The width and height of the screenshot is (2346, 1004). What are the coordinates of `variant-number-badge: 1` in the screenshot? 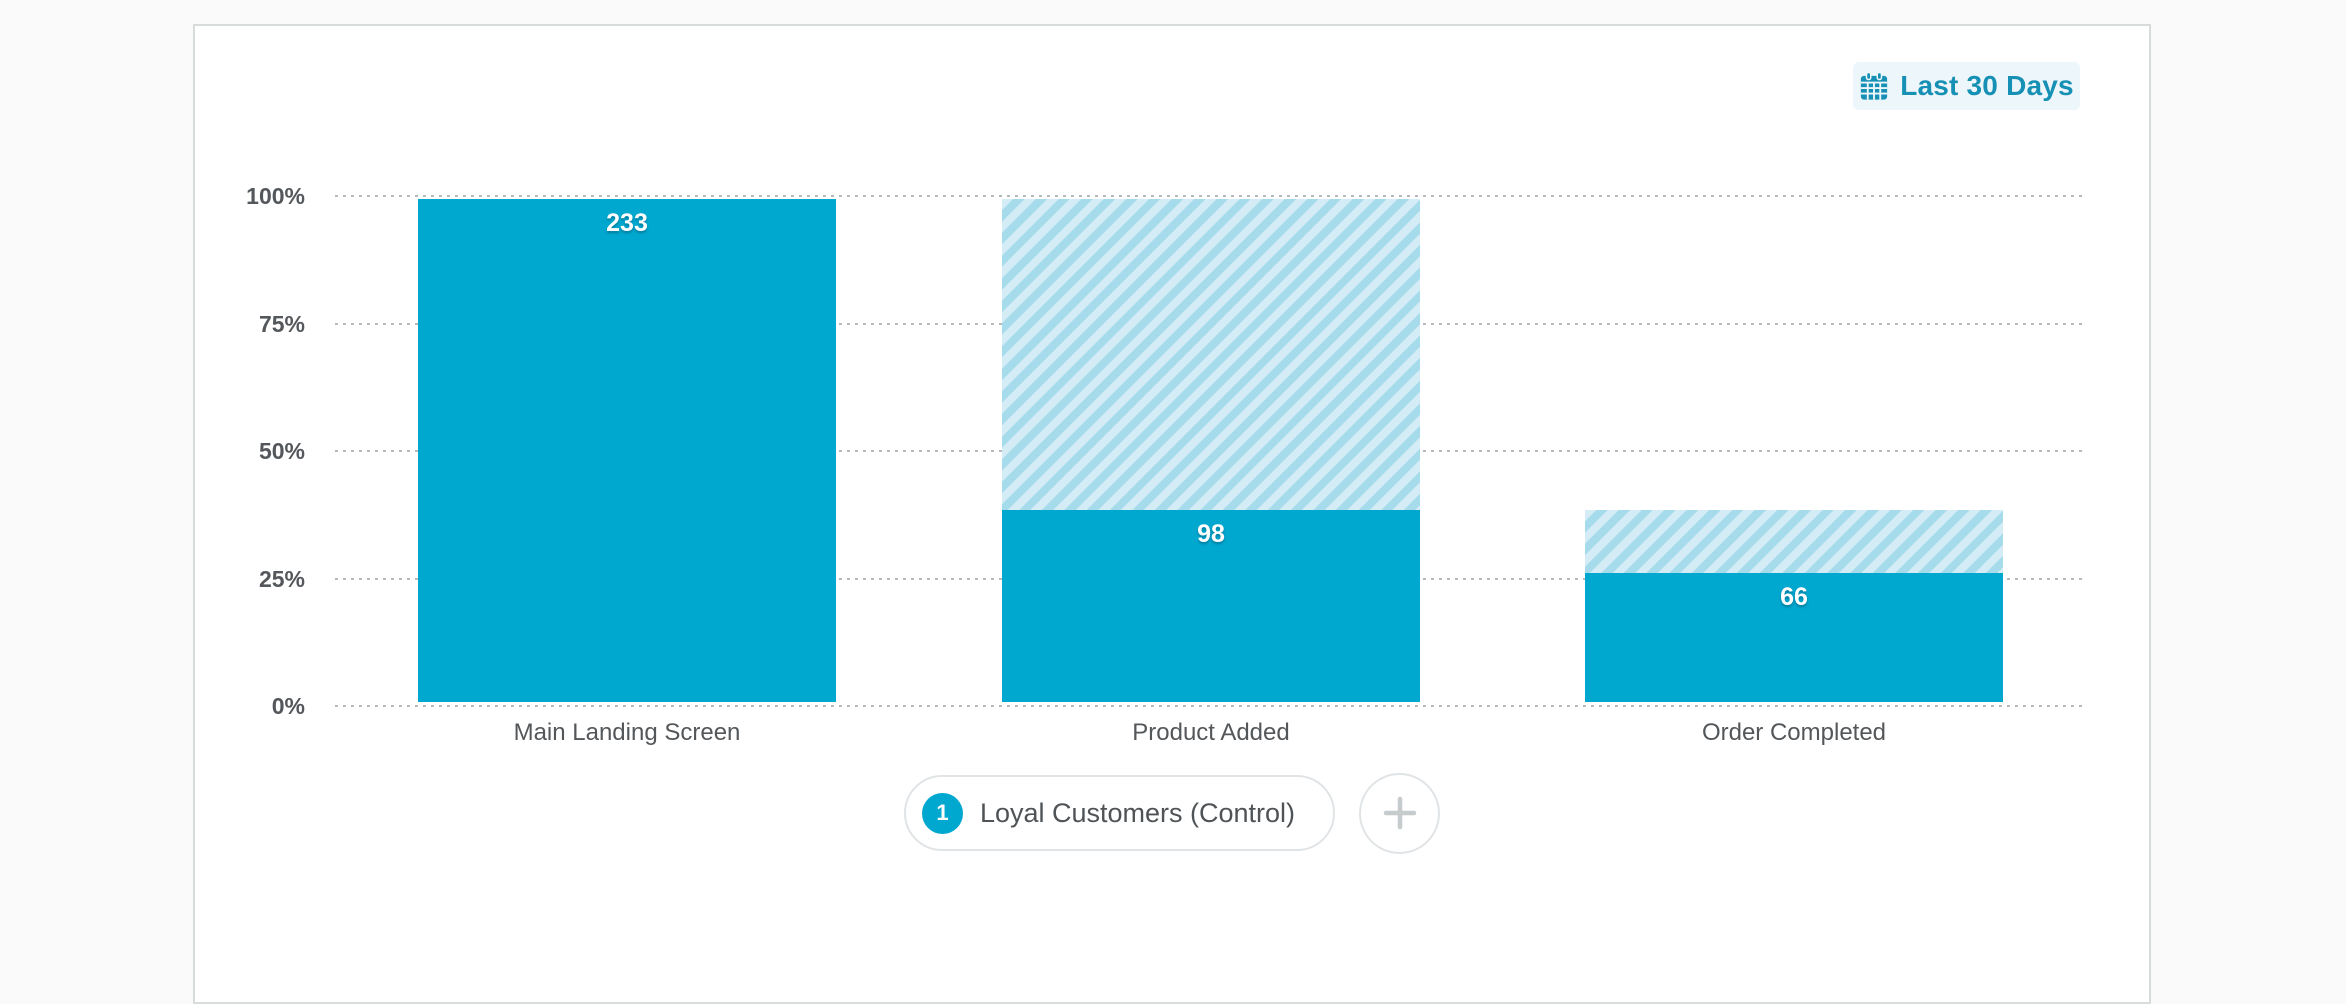 It's located at (942, 813).